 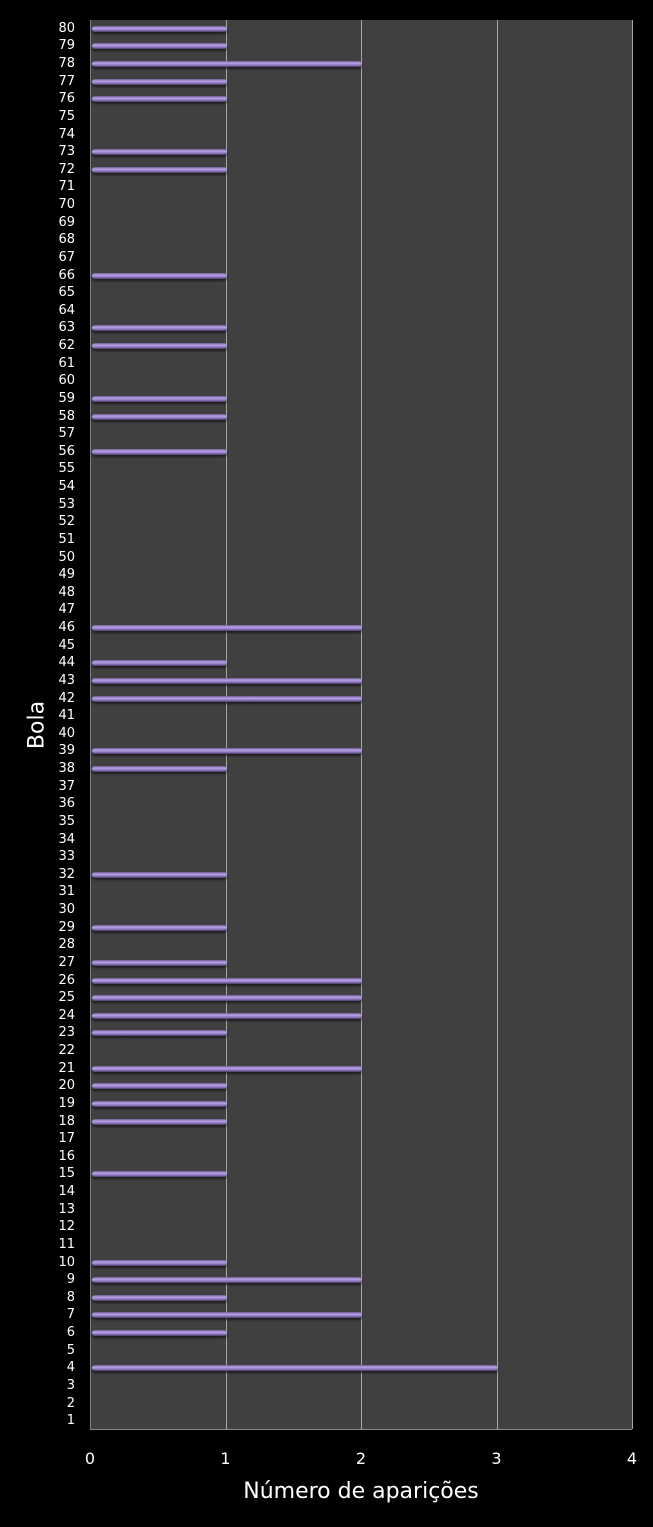 What do you see at coordinates (66, 363) in the screenshot?
I see `y-tick-label: 61` at bounding box center [66, 363].